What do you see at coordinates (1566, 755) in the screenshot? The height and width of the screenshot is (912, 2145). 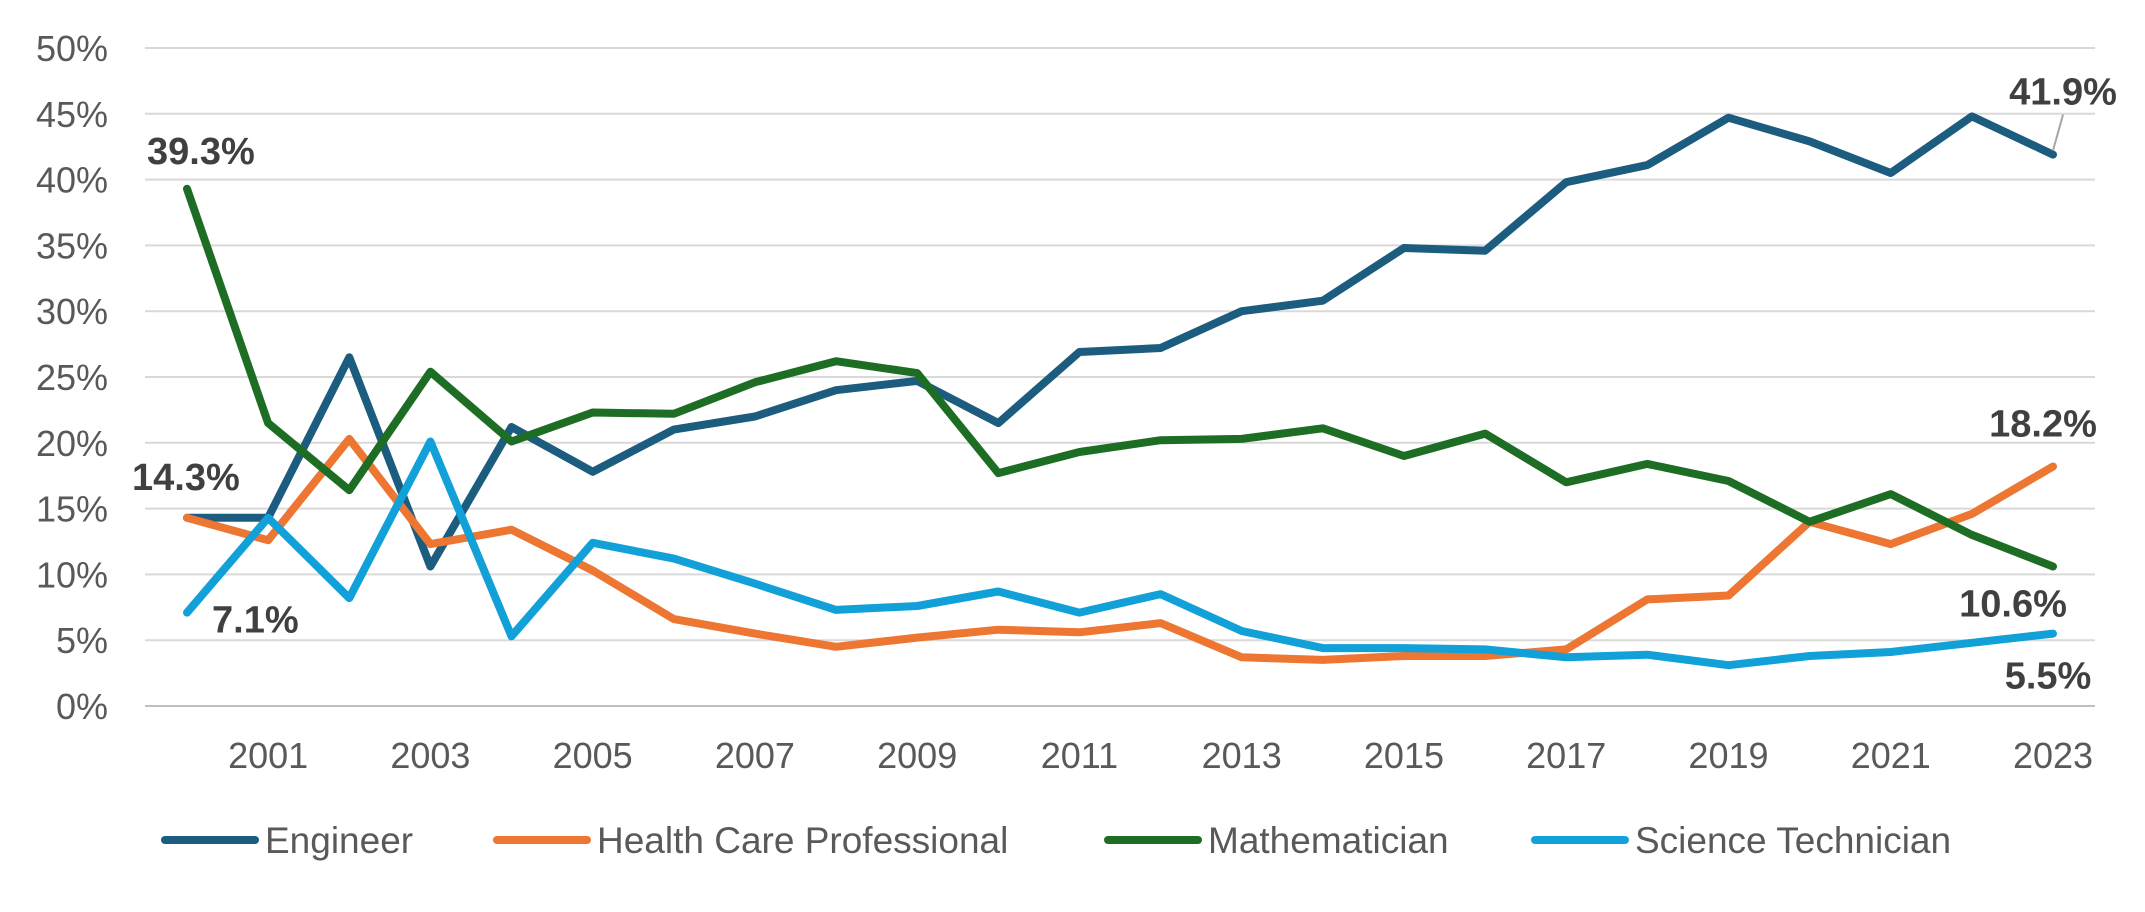 I see `x-tick-label: 2017` at bounding box center [1566, 755].